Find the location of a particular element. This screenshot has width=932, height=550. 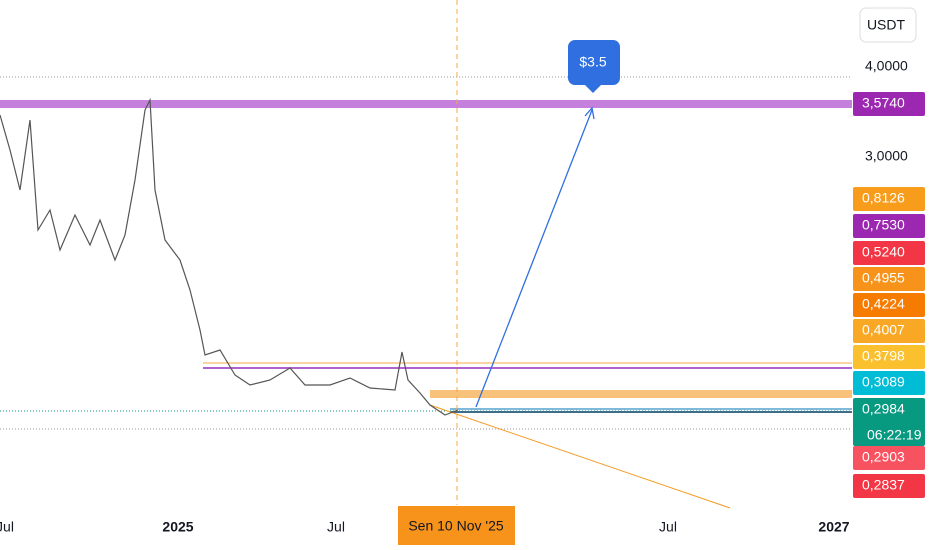

trend-line is located at coordinates (580, 456).